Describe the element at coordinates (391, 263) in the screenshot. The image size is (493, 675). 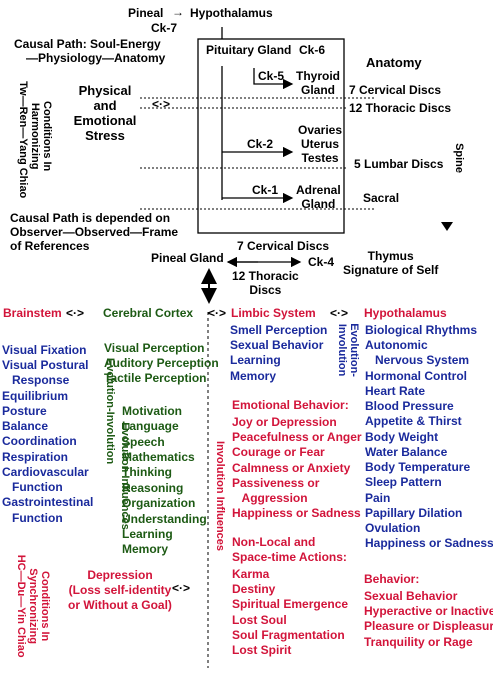
I see `thymus-label: Thymus Signature of Self` at that location.